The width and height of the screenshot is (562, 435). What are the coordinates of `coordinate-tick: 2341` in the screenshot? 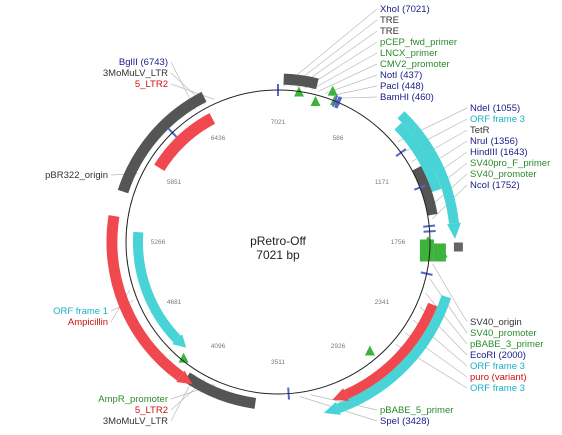 It's located at (382, 302).